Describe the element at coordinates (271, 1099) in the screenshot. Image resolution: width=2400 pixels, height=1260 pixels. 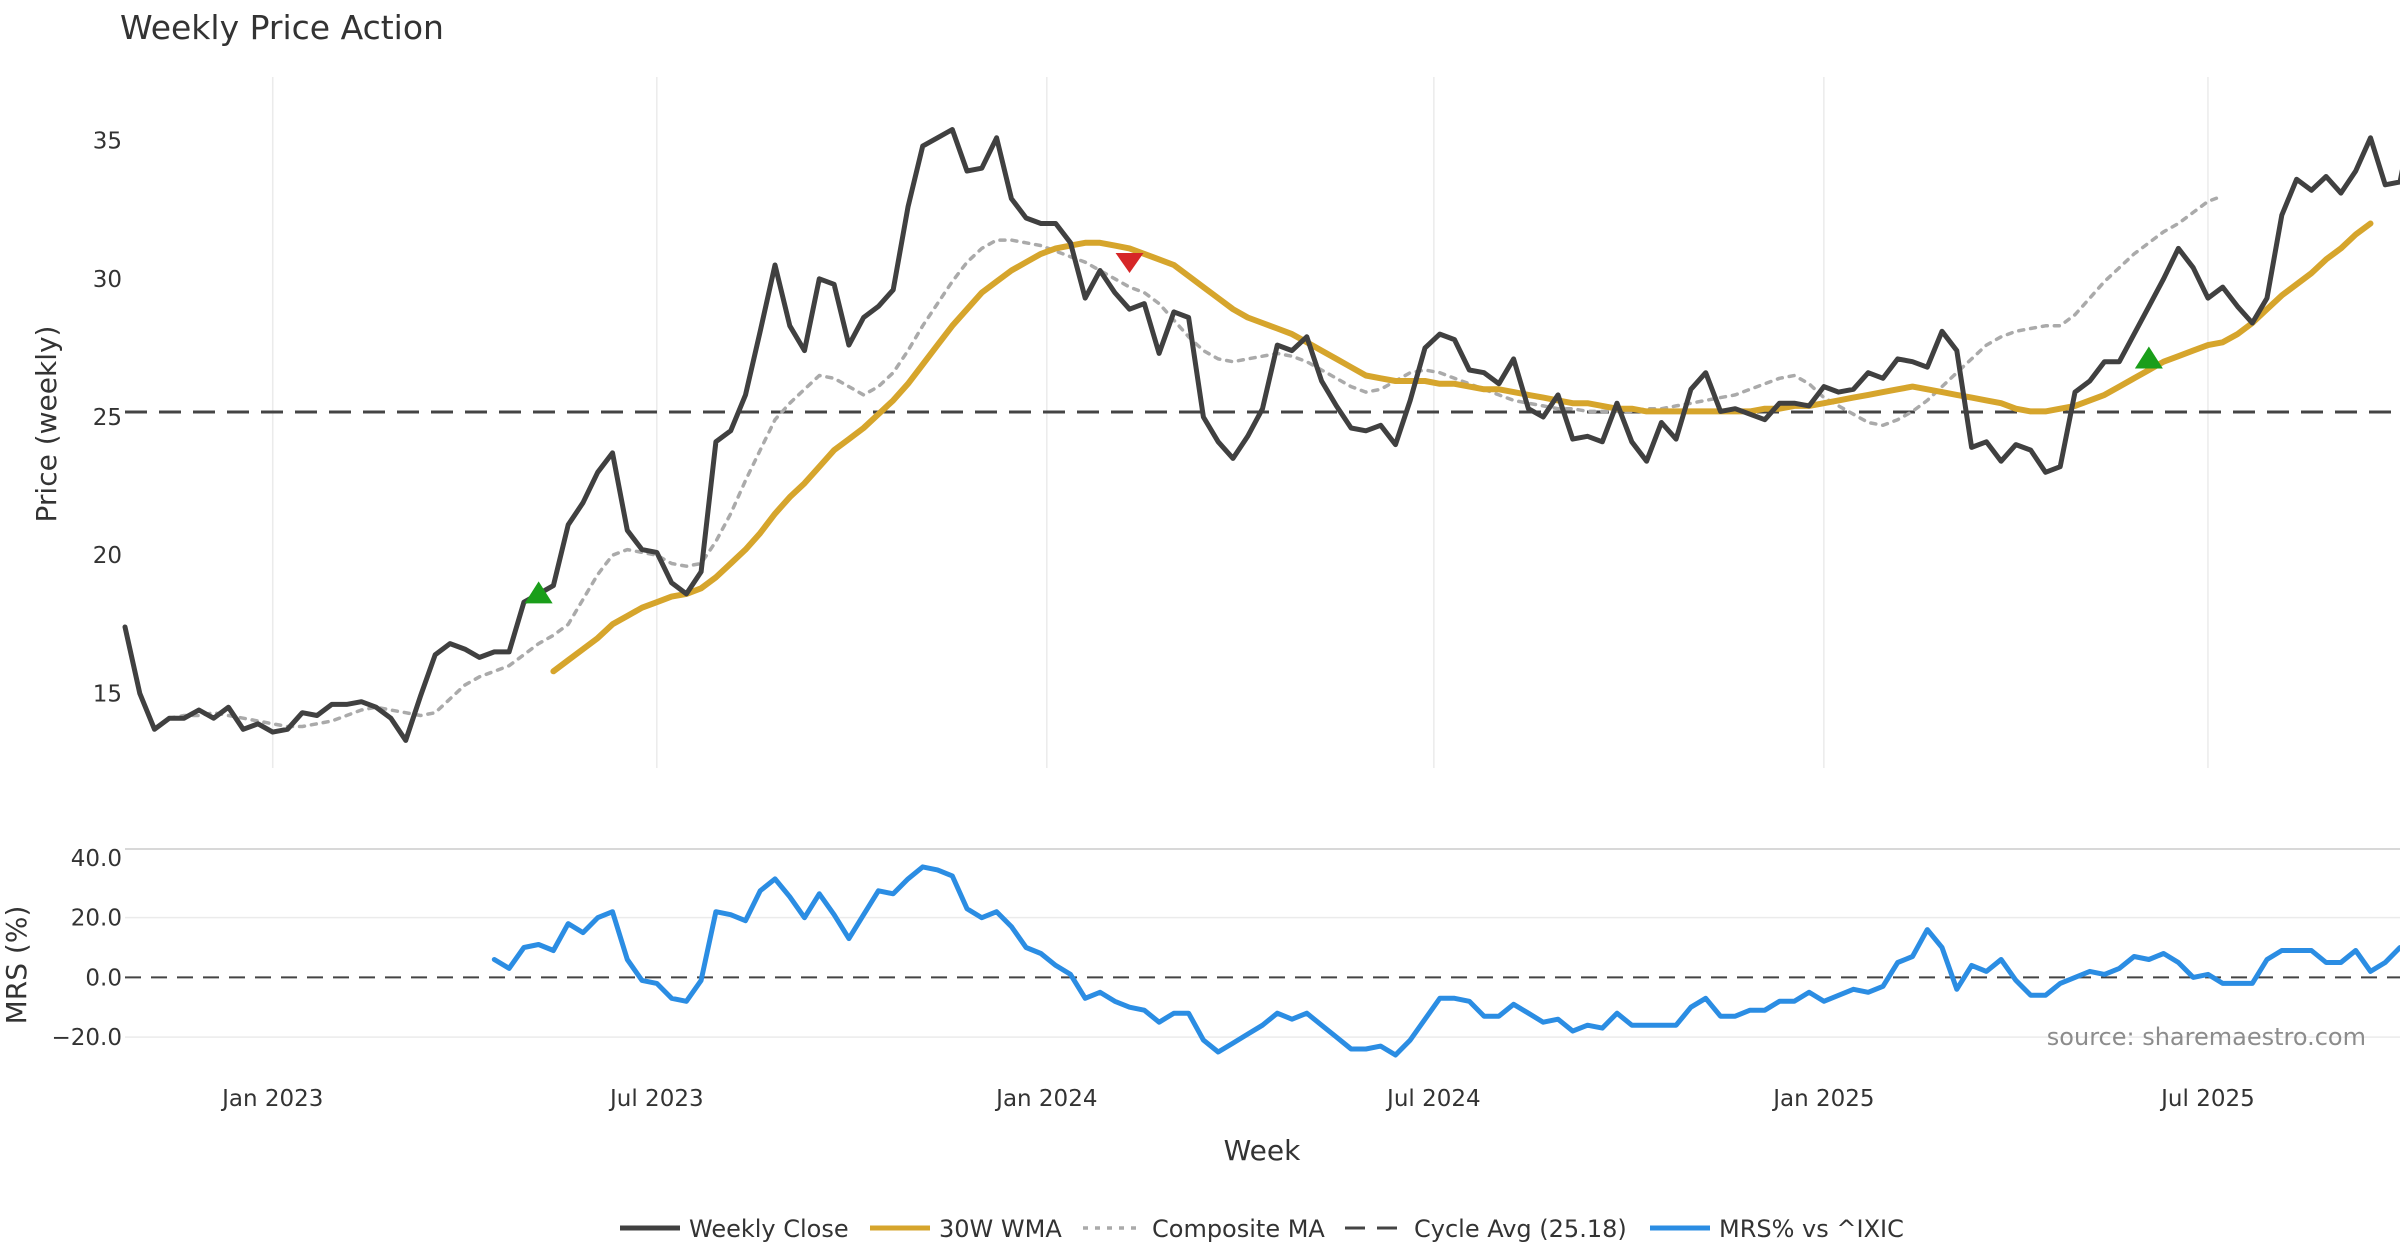
I see `x-tick-0: Jan 2023` at that location.